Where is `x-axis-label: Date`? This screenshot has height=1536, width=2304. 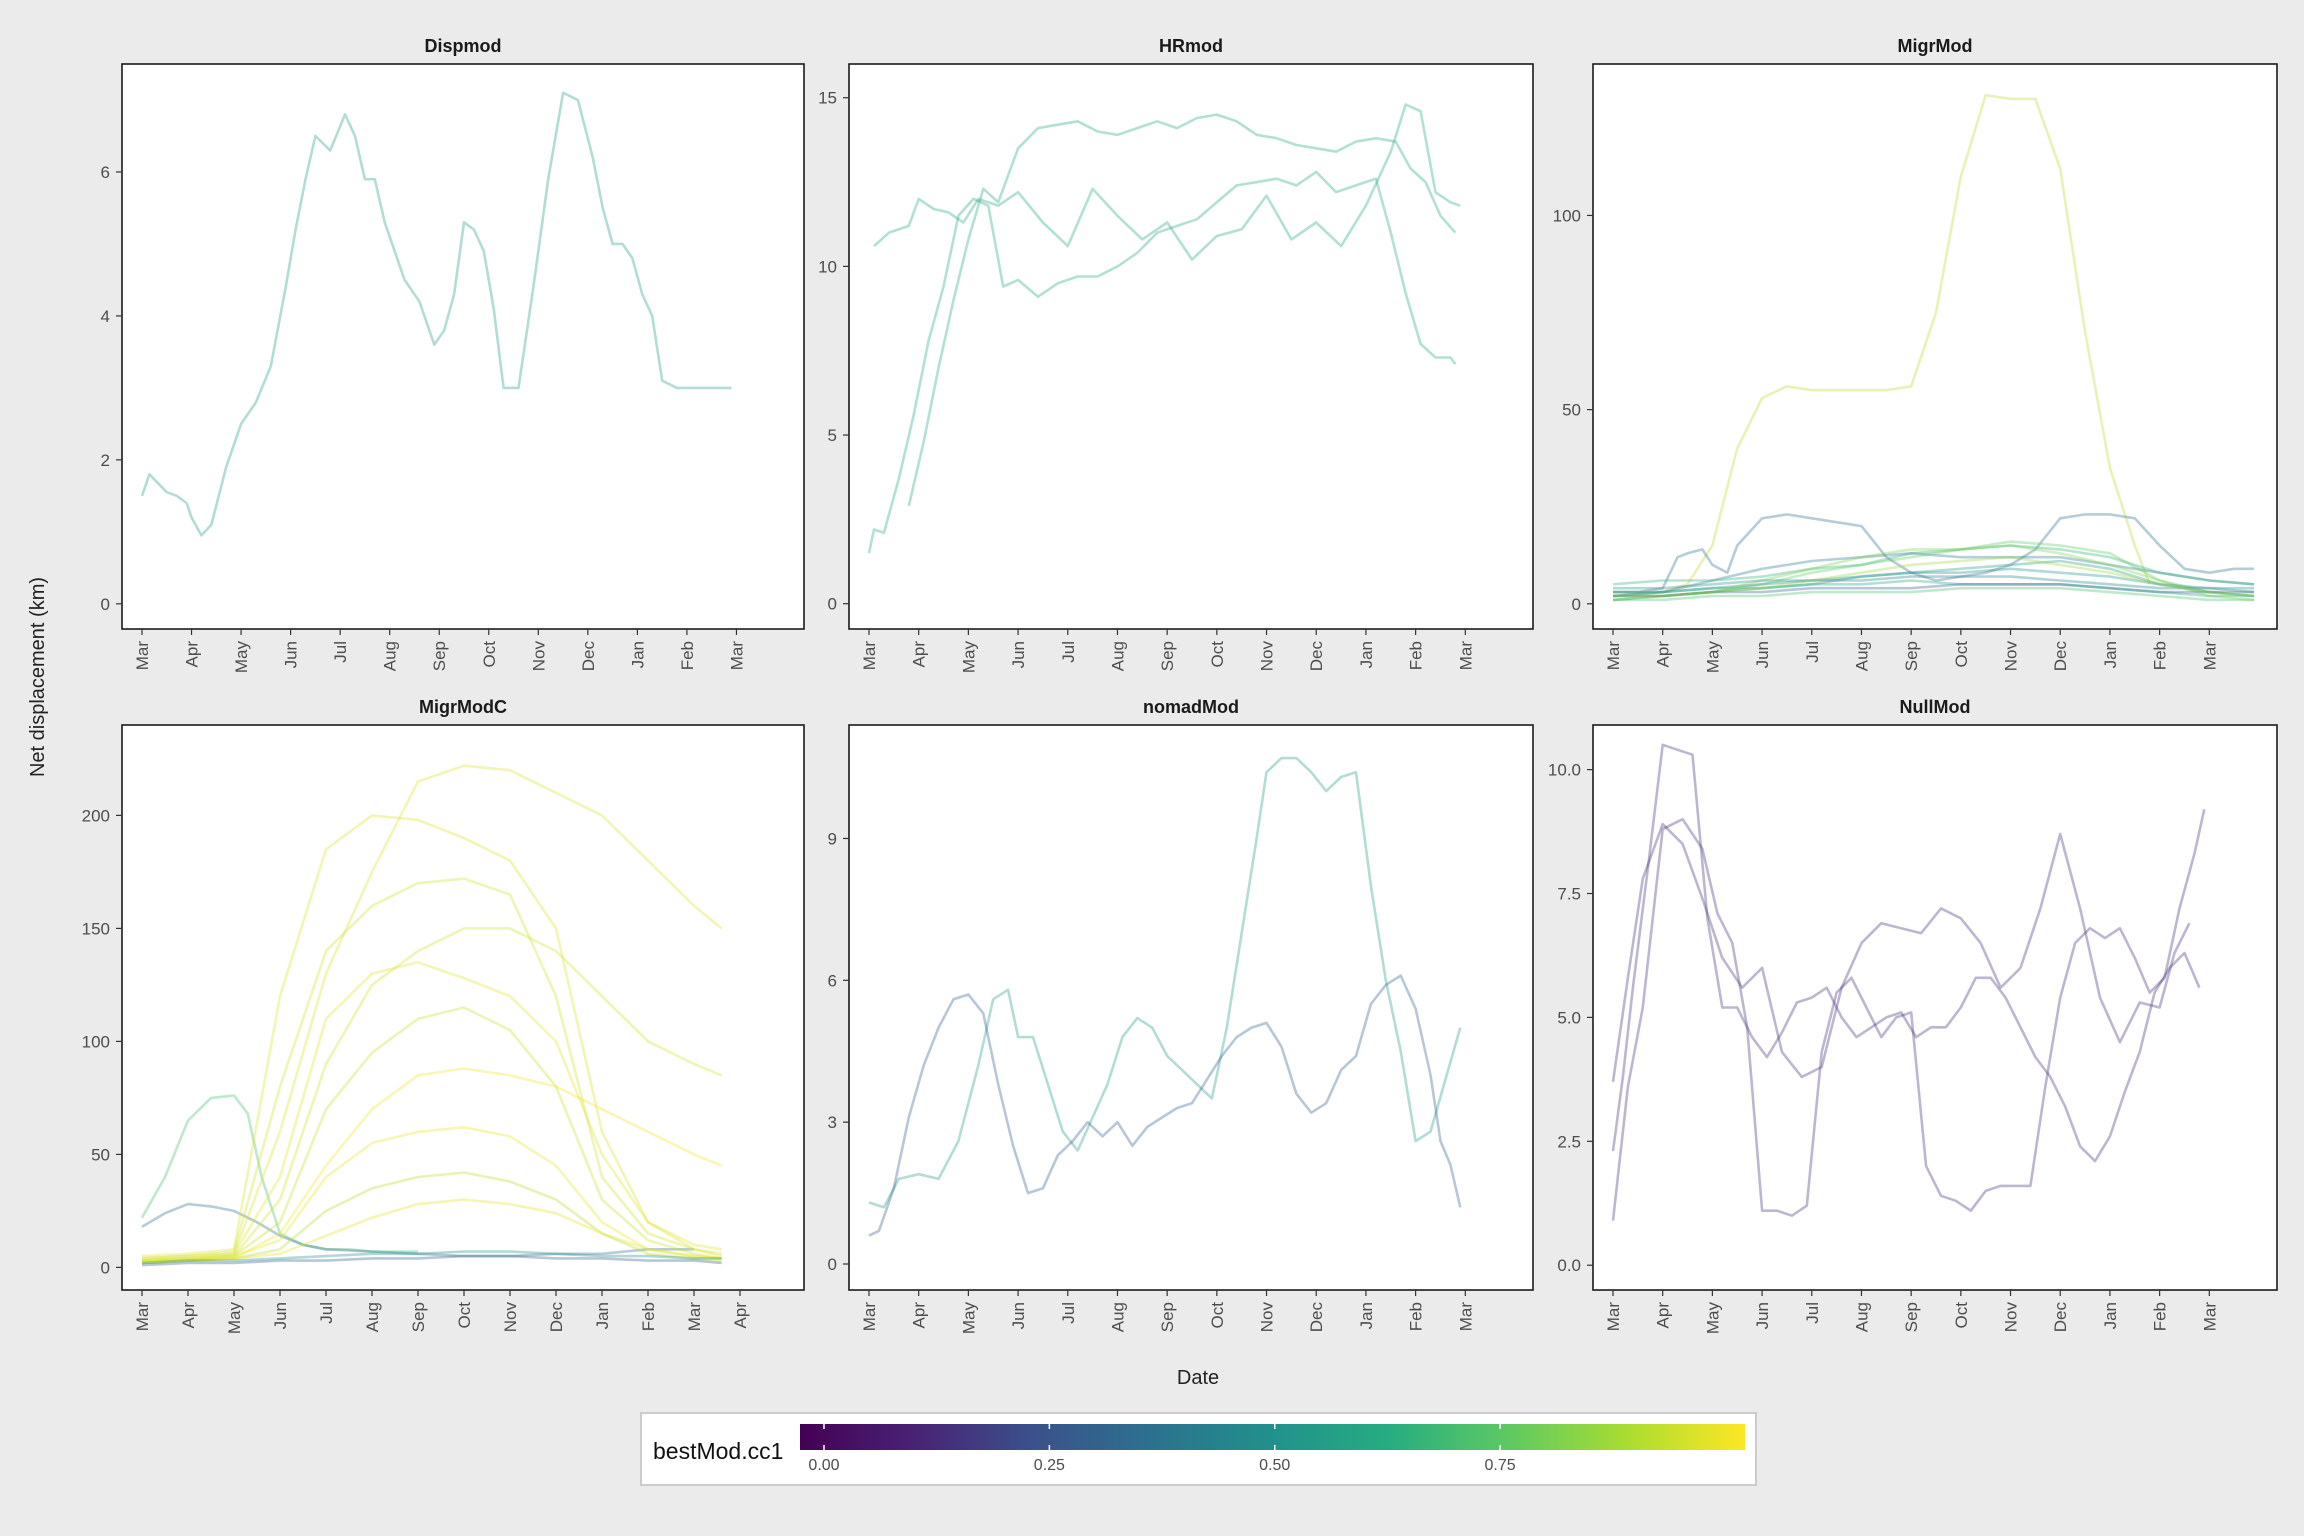 x-axis-label: Date is located at coordinates (1198, 1378).